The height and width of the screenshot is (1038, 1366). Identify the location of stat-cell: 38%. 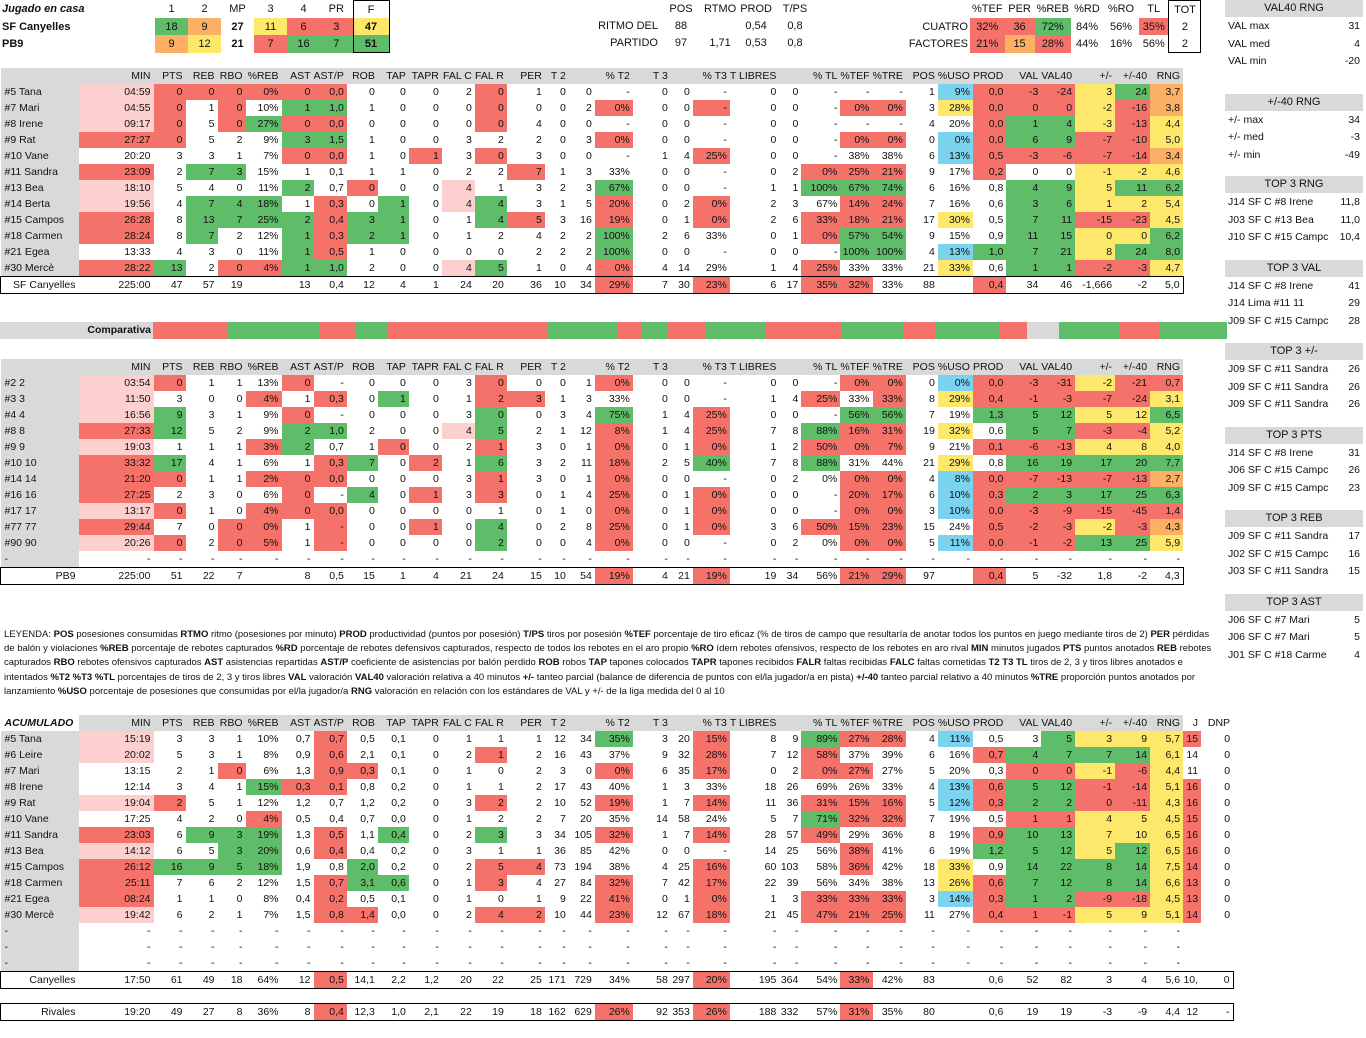
(892, 156).